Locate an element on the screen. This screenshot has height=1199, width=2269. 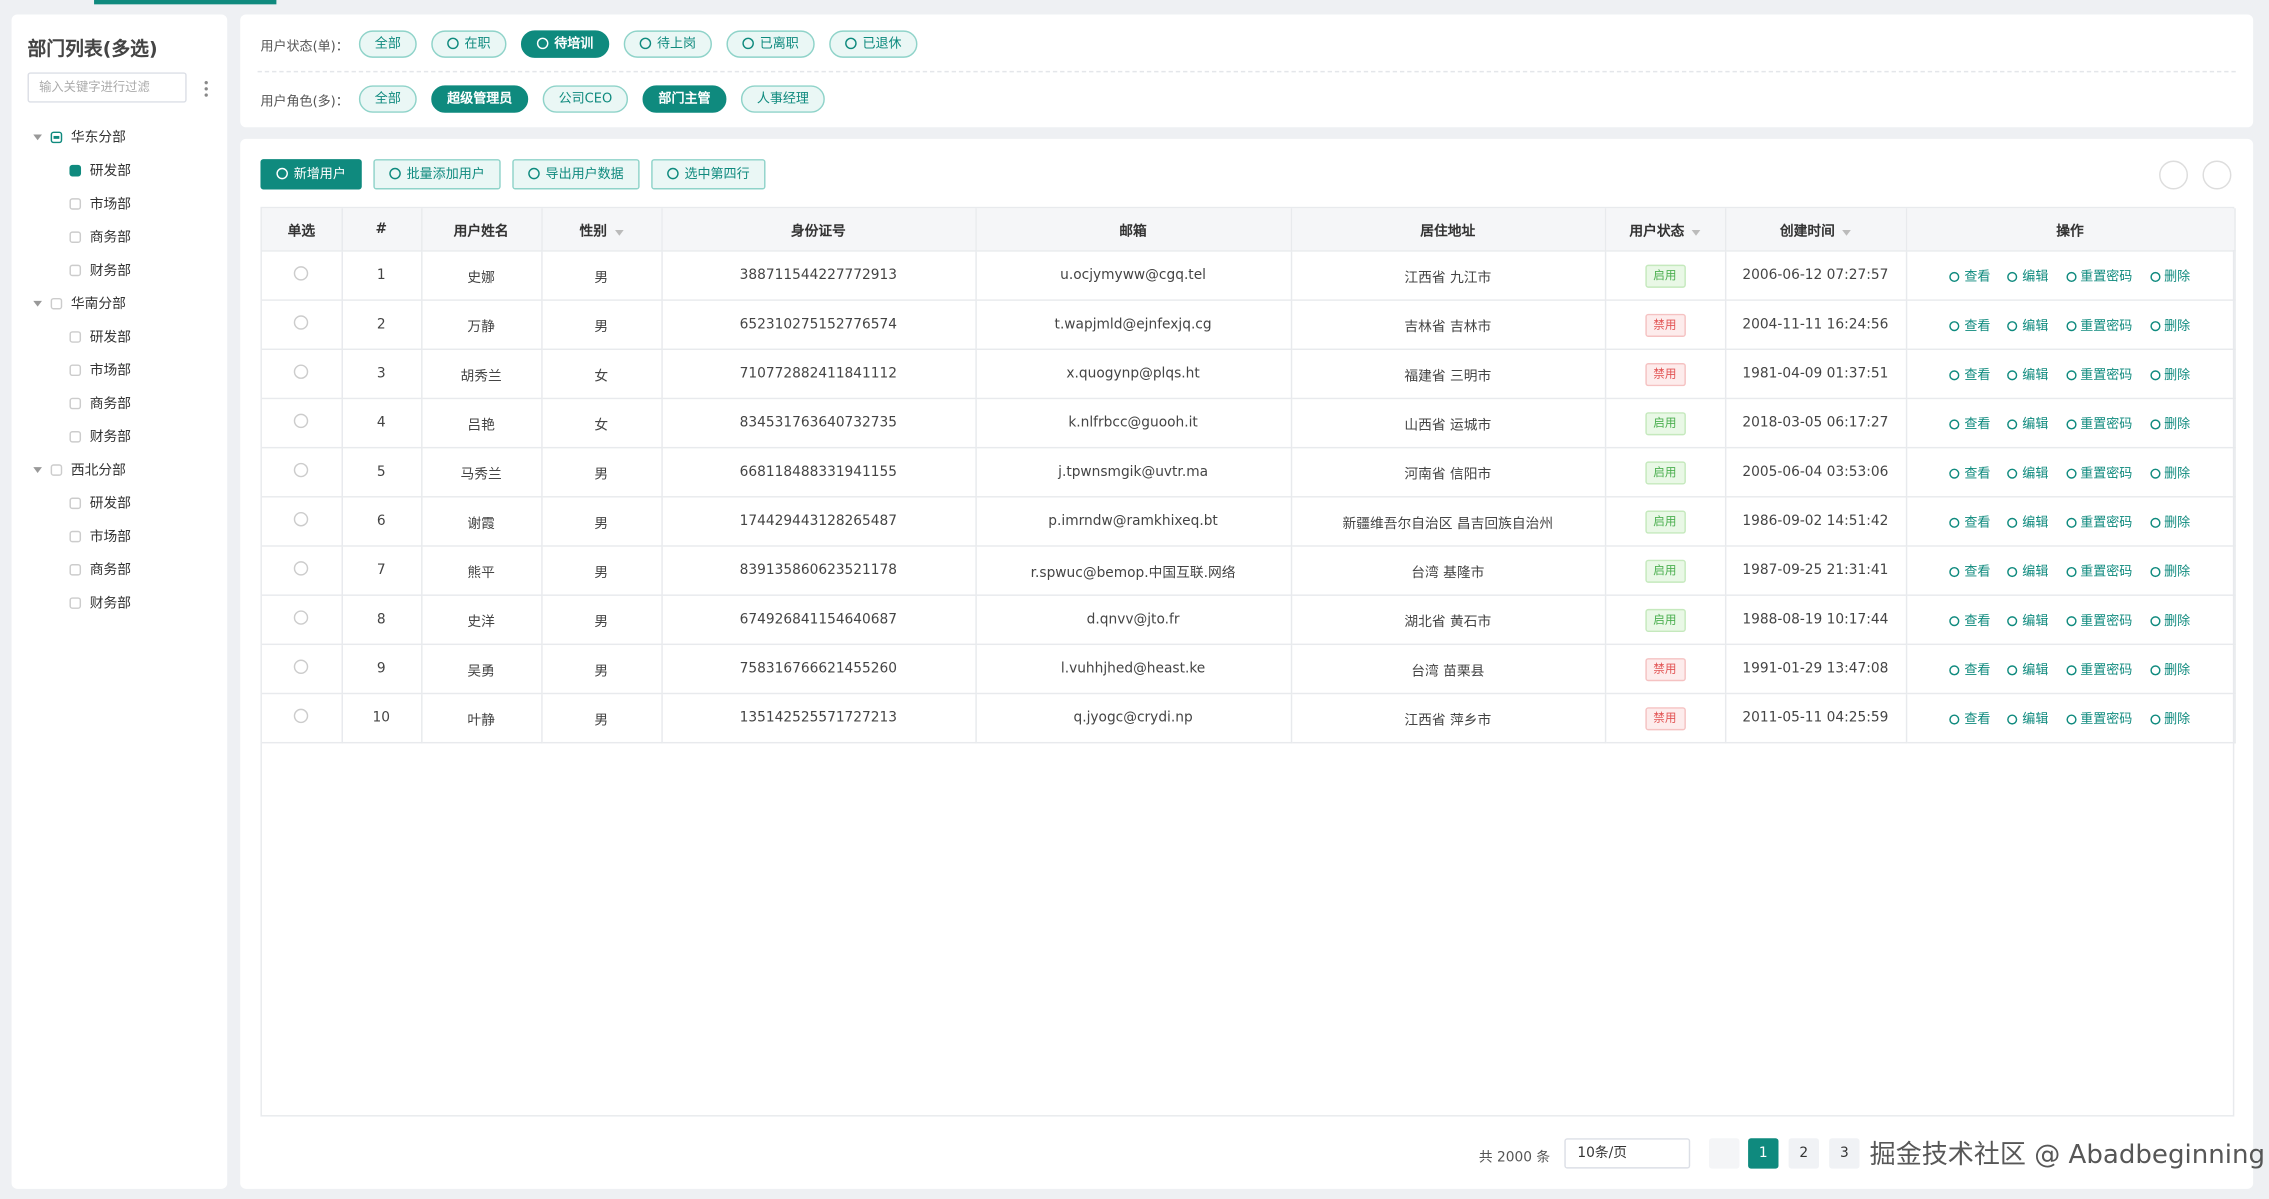
tree-group: 华南分部 is located at coordinates (79, 305).